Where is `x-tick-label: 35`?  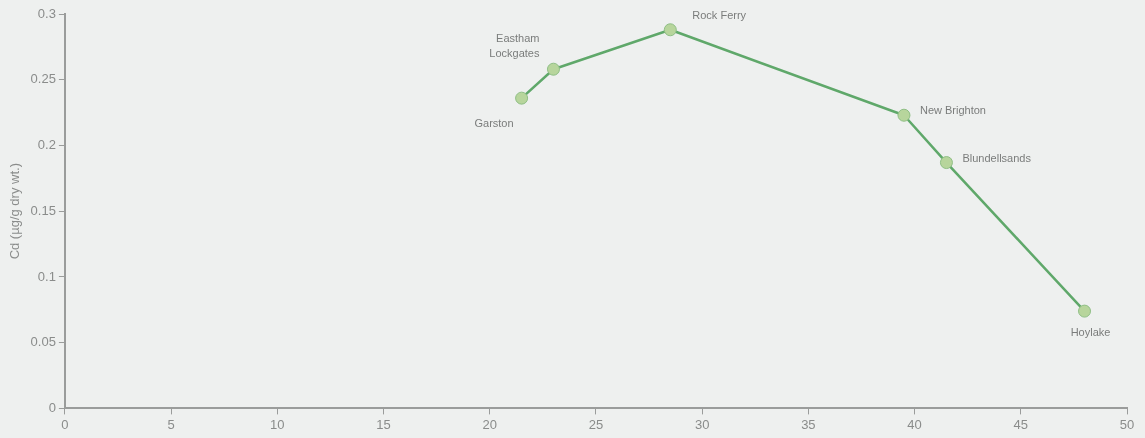 x-tick-label: 35 is located at coordinates (808, 424).